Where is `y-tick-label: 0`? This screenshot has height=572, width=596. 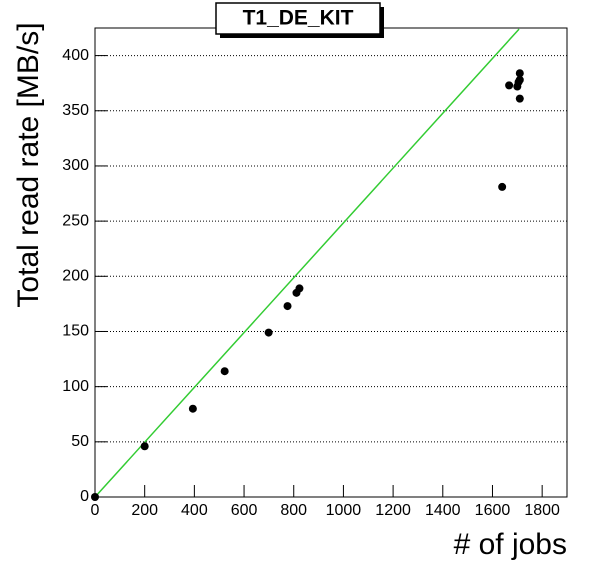
y-tick-label: 0 is located at coordinates (84, 496).